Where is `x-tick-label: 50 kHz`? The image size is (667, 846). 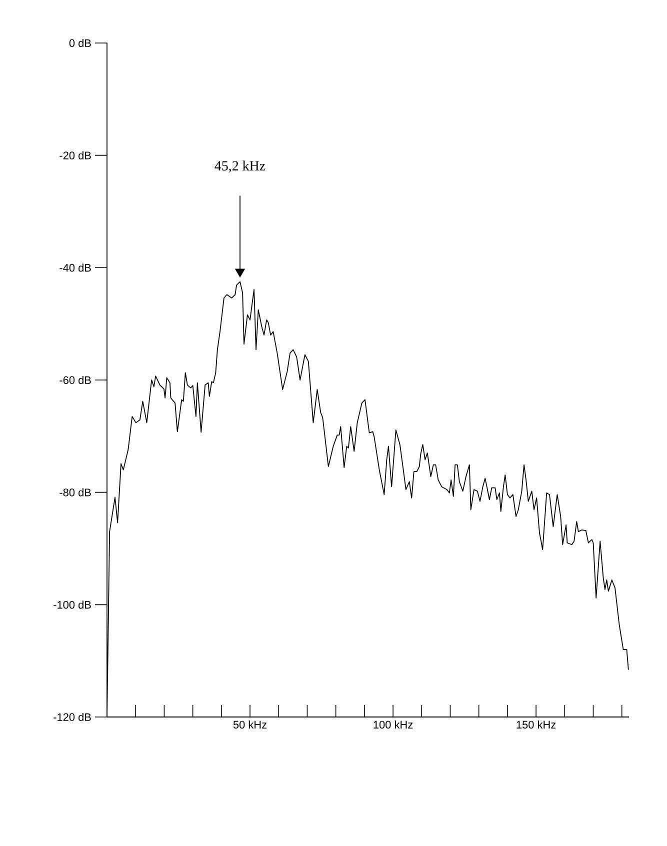 x-tick-label: 50 kHz is located at coordinates (250, 724).